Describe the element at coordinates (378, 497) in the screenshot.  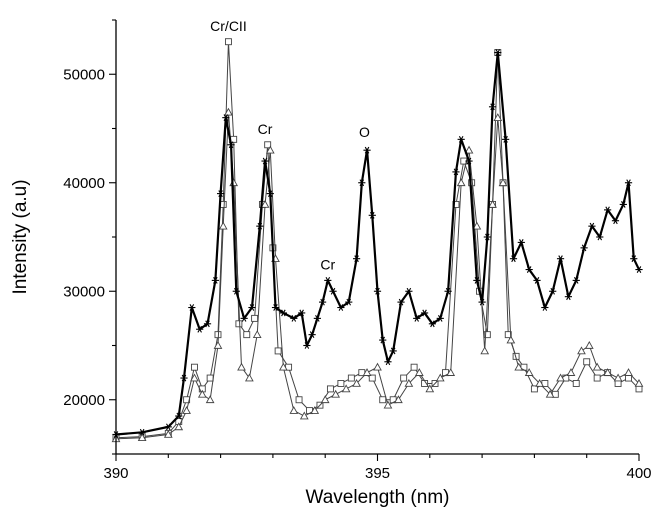
I see `x-axis-title: Wavelength (nm)` at that location.